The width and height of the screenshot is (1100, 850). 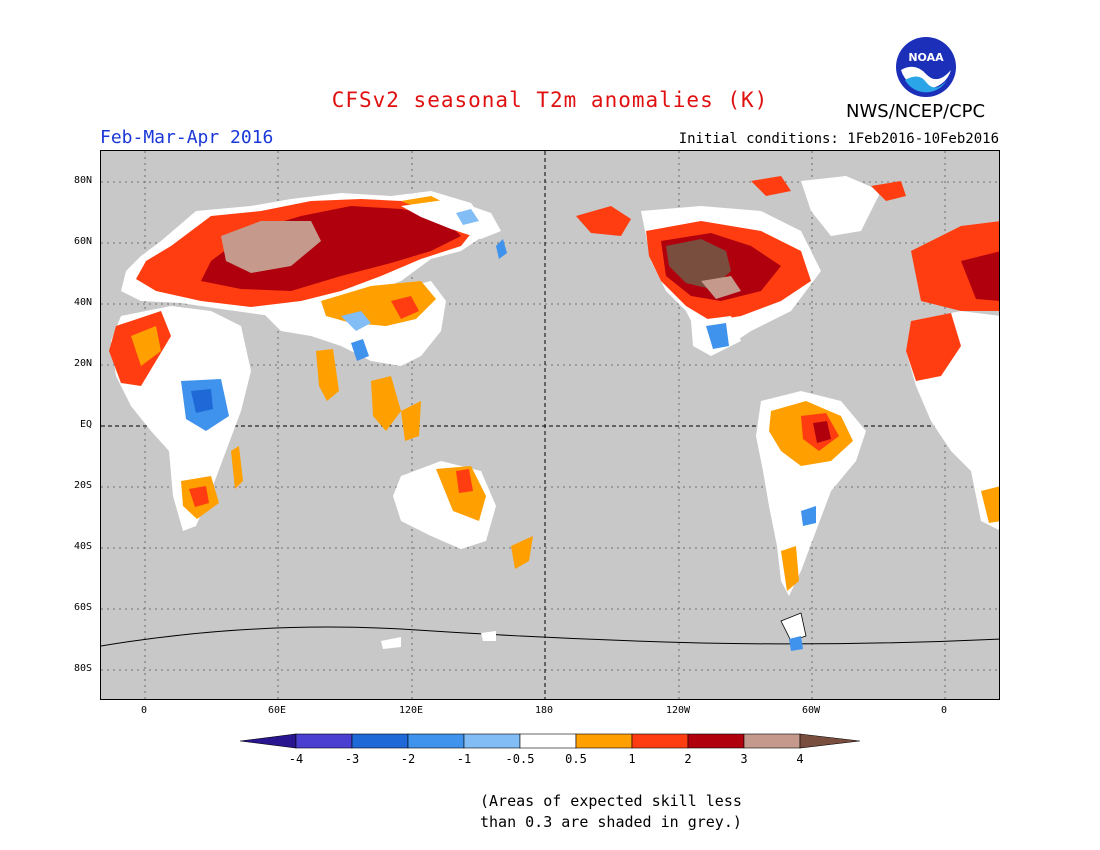 What do you see at coordinates (268, 741) in the screenshot?
I see `colorbar-swatch-lt-minus4` at bounding box center [268, 741].